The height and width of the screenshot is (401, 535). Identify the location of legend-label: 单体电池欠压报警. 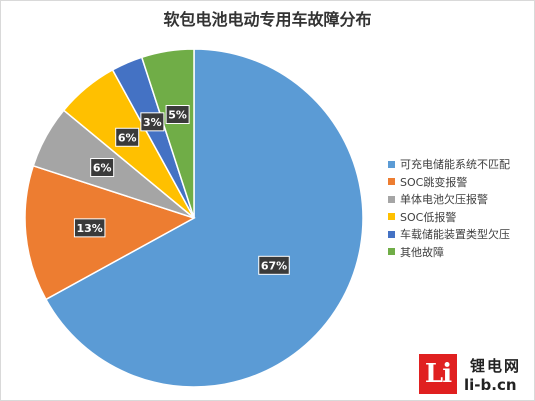
(444, 199).